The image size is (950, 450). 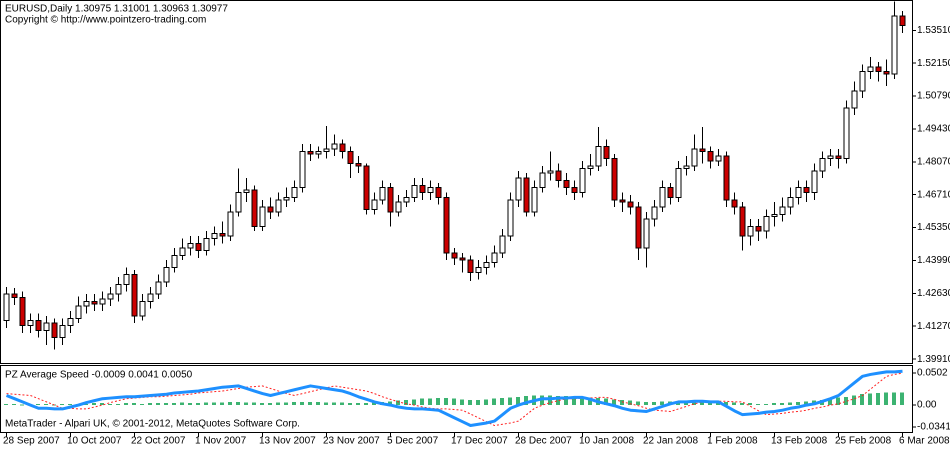 I want to click on x-tick-label: 13 Feb 2008, so click(x=799, y=441).